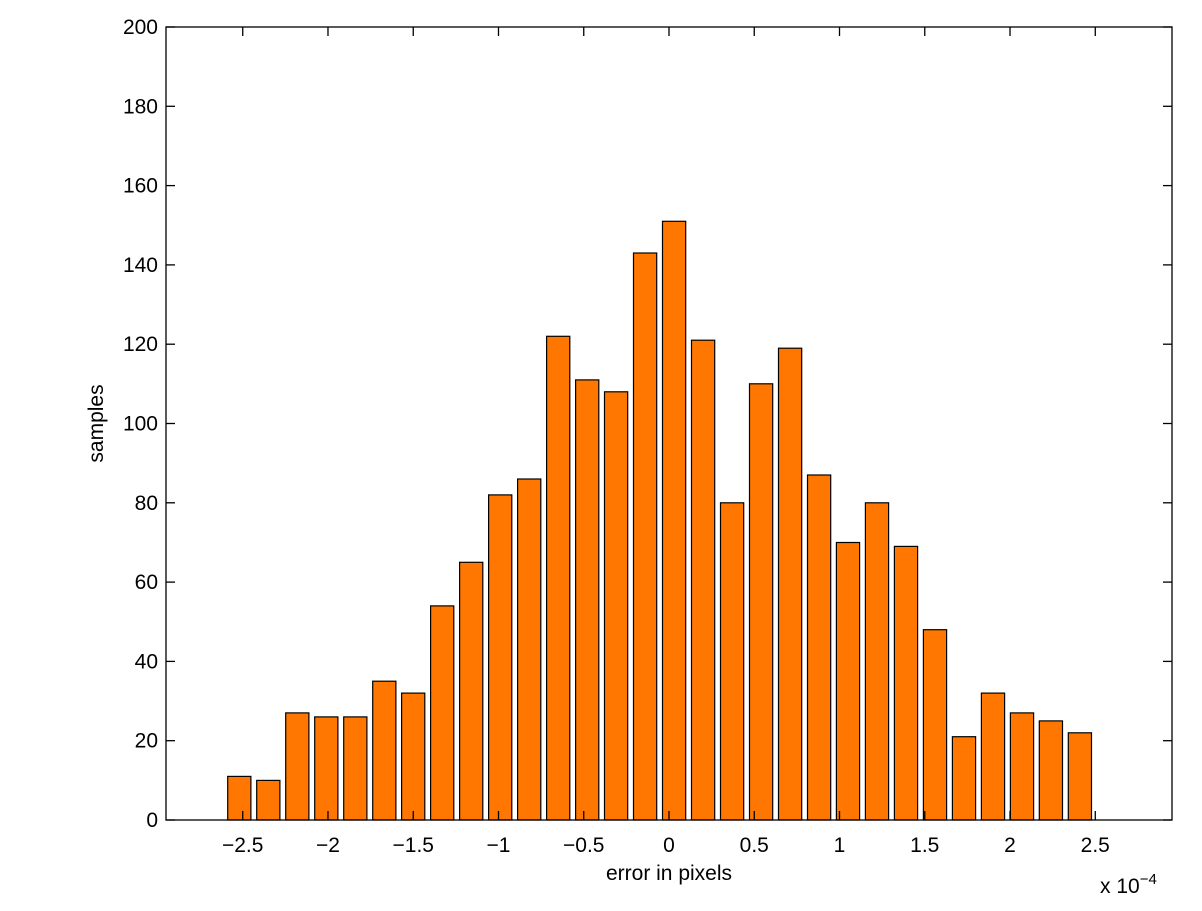  I want to click on x-axis-multiplier: x 10−4, so click(1128, 884).